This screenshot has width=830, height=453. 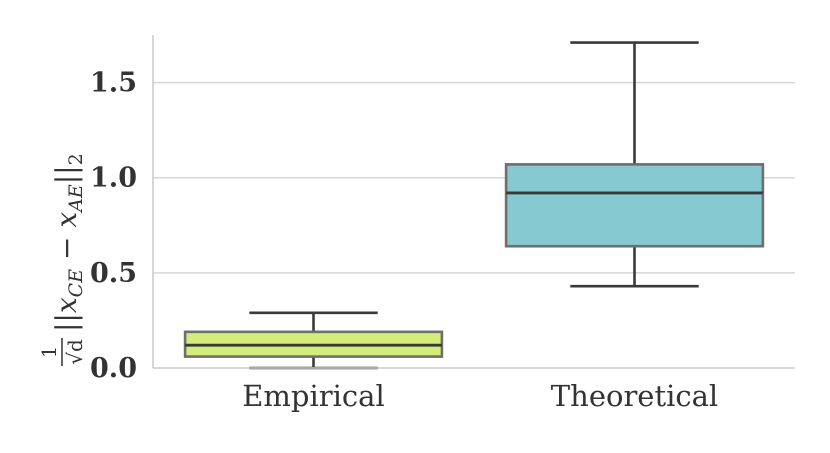 I want to click on x-tick-labels: Empirical Theoretical, so click(x=480, y=396).